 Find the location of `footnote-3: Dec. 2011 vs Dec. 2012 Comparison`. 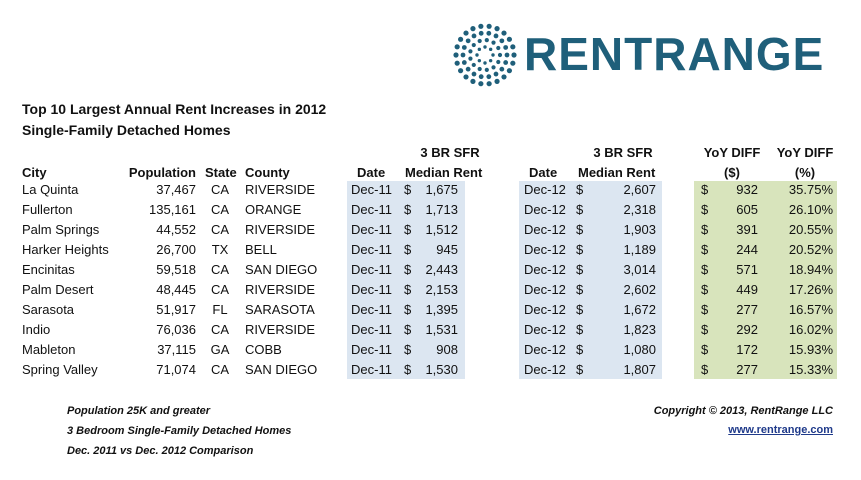

footnote-3: Dec. 2011 vs Dec. 2012 Comparison is located at coordinates (160, 451).